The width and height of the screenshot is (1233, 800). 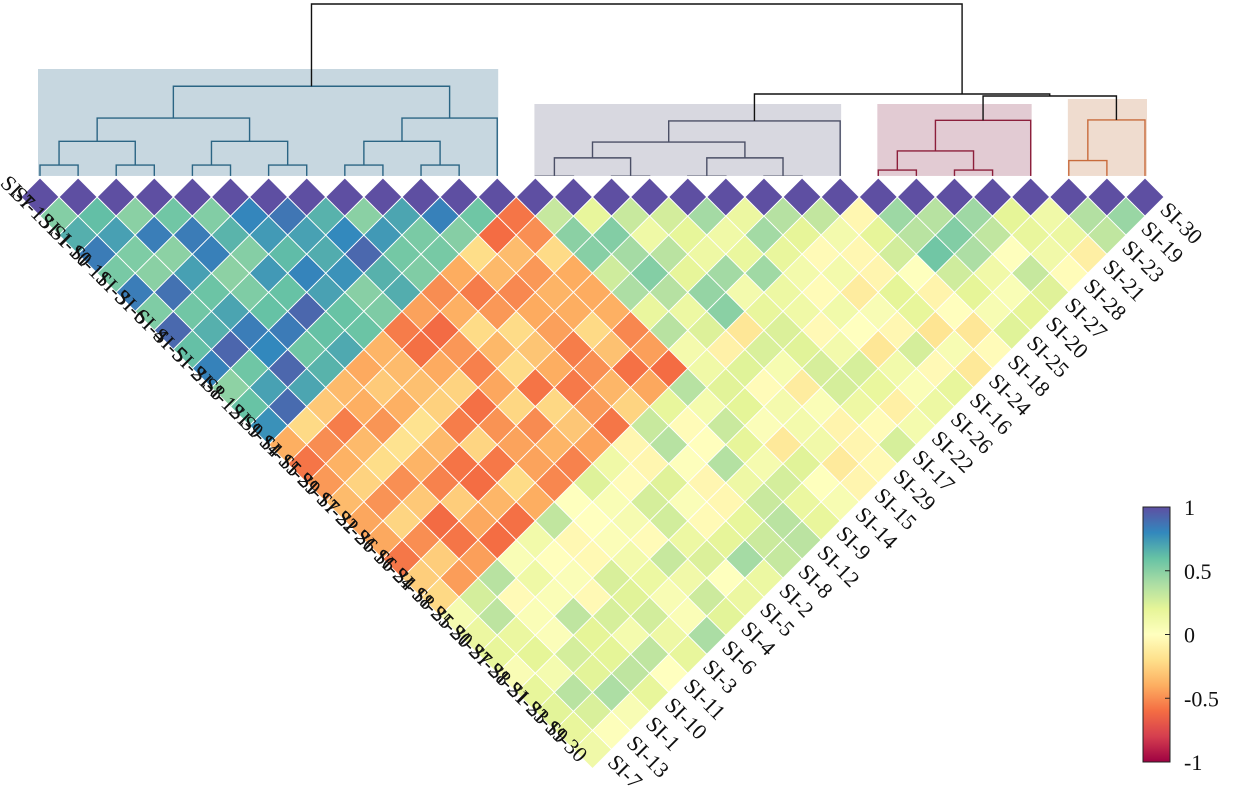 I want to click on colorbar-tick-label: 0, so click(x=1189, y=635).